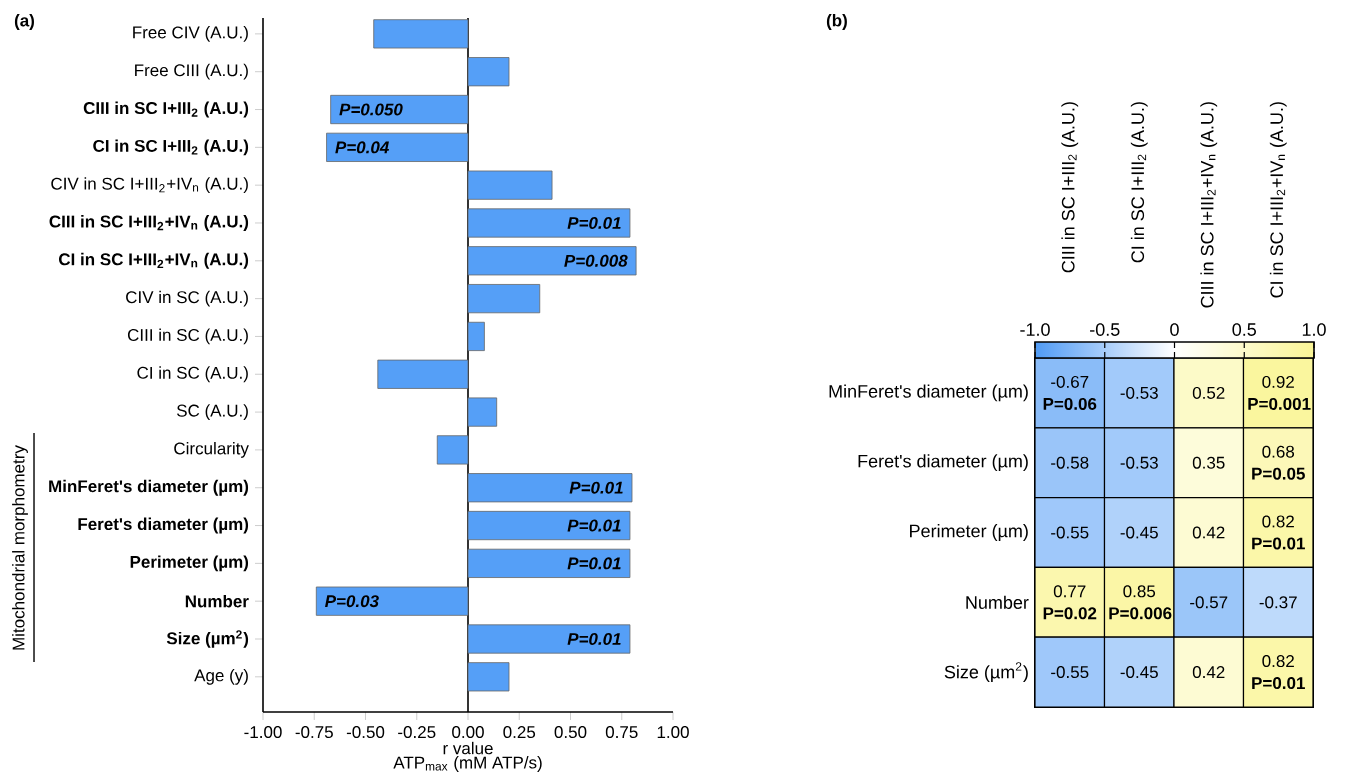 The image size is (1350, 781). Describe the element at coordinates (24, 22) in the screenshot. I see `text: (a)` at that location.